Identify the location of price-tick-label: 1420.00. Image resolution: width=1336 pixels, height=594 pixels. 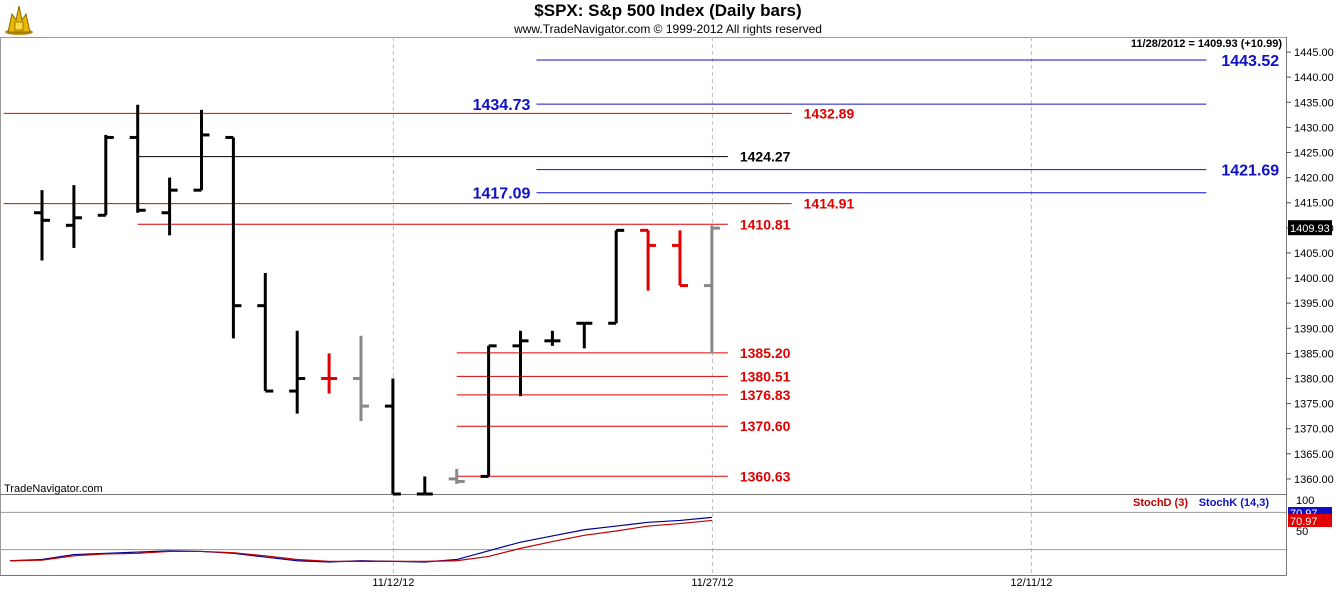
(1314, 179).